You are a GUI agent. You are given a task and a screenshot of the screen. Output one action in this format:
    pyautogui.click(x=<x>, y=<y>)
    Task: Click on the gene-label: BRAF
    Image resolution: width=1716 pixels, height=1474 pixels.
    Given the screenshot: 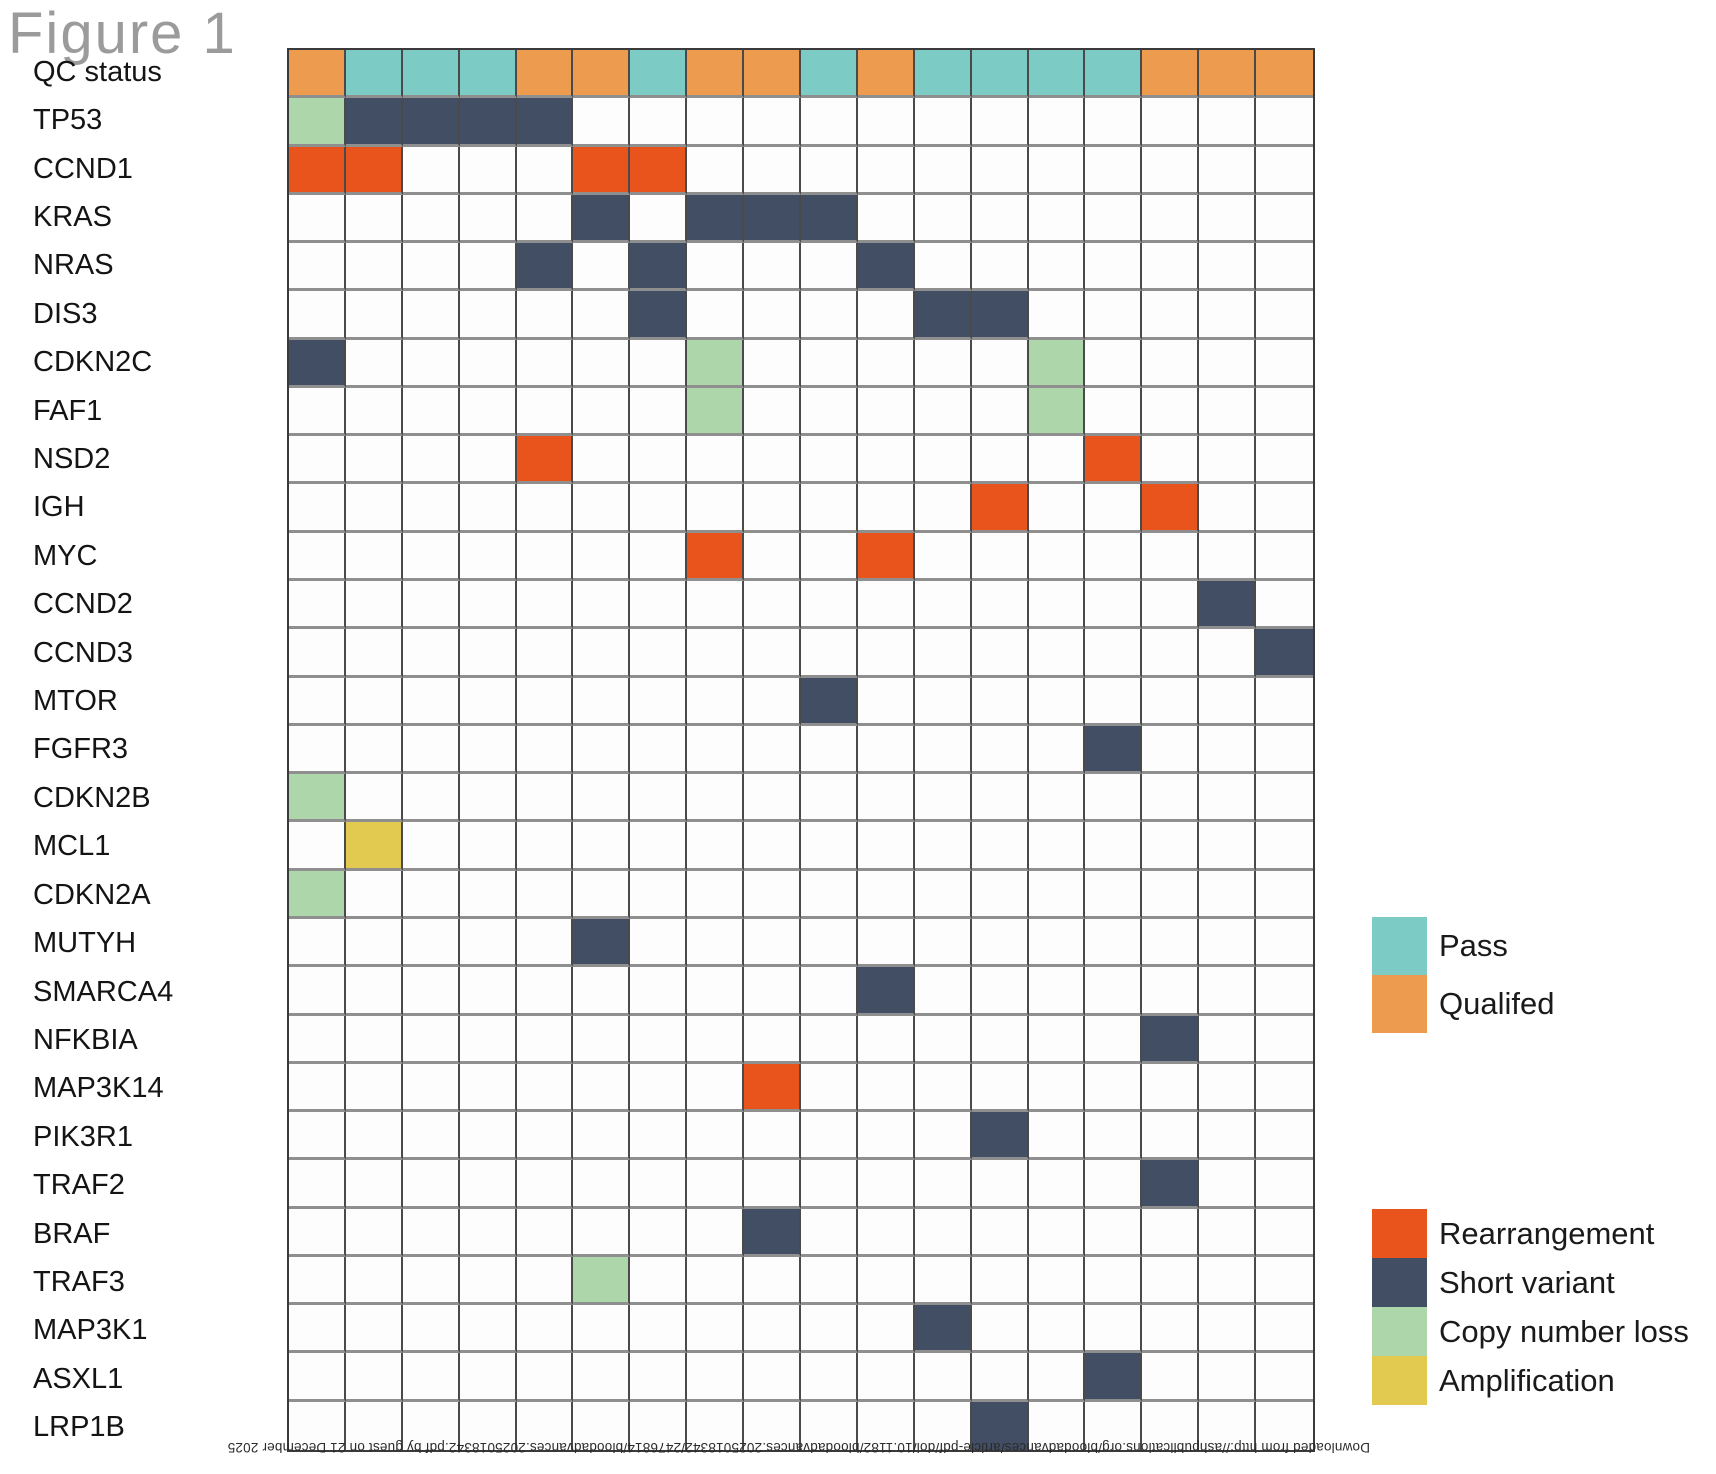 What is the action you would take?
    pyautogui.click(x=72, y=1233)
    